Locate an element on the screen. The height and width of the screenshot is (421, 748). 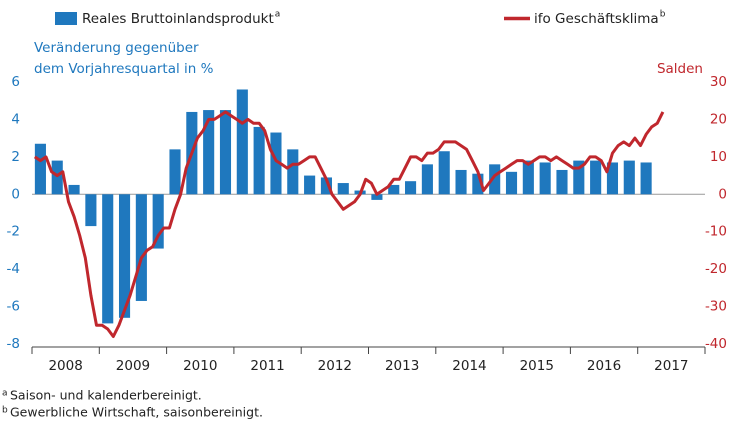
y-tick-label: -2 is located at coordinates (13, 232).